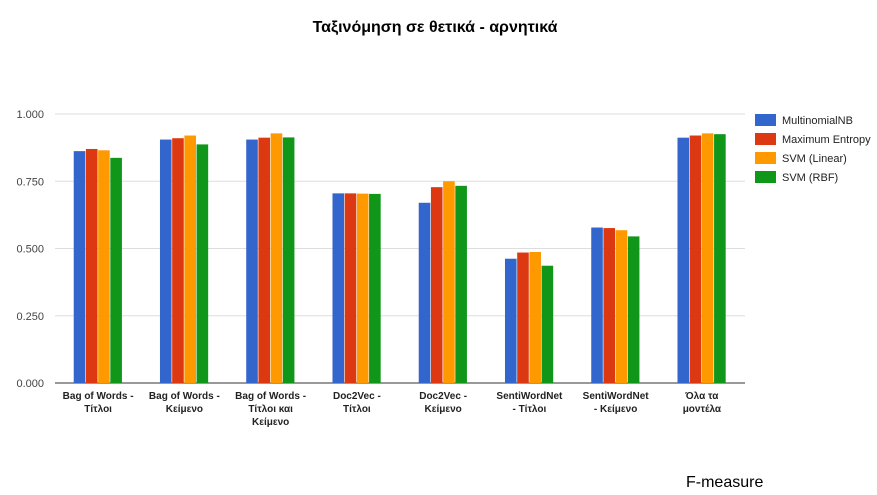 The width and height of the screenshot is (877, 495). What do you see at coordinates (30, 115) in the screenshot?
I see `y-tick-label: 1.000` at bounding box center [30, 115].